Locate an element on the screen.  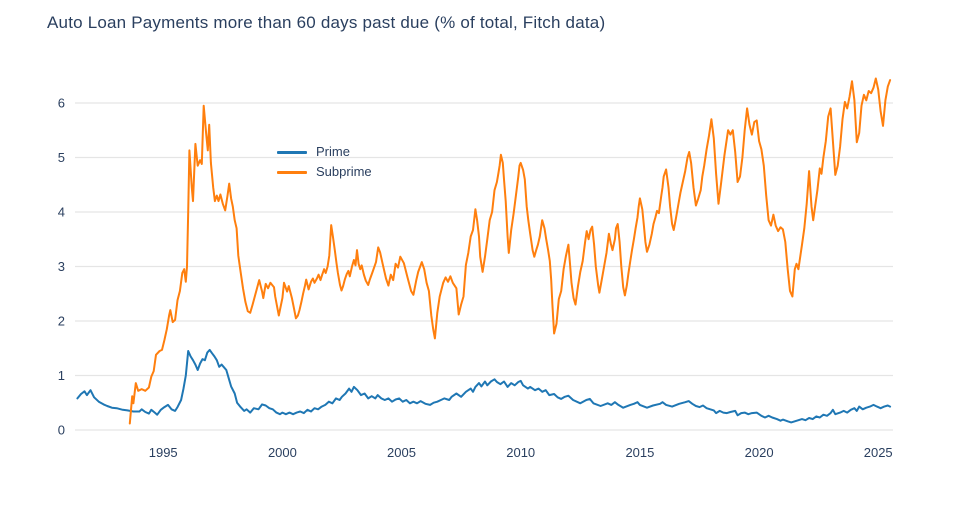
x-tick-label: 2025 is located at coordinates (878, 452).